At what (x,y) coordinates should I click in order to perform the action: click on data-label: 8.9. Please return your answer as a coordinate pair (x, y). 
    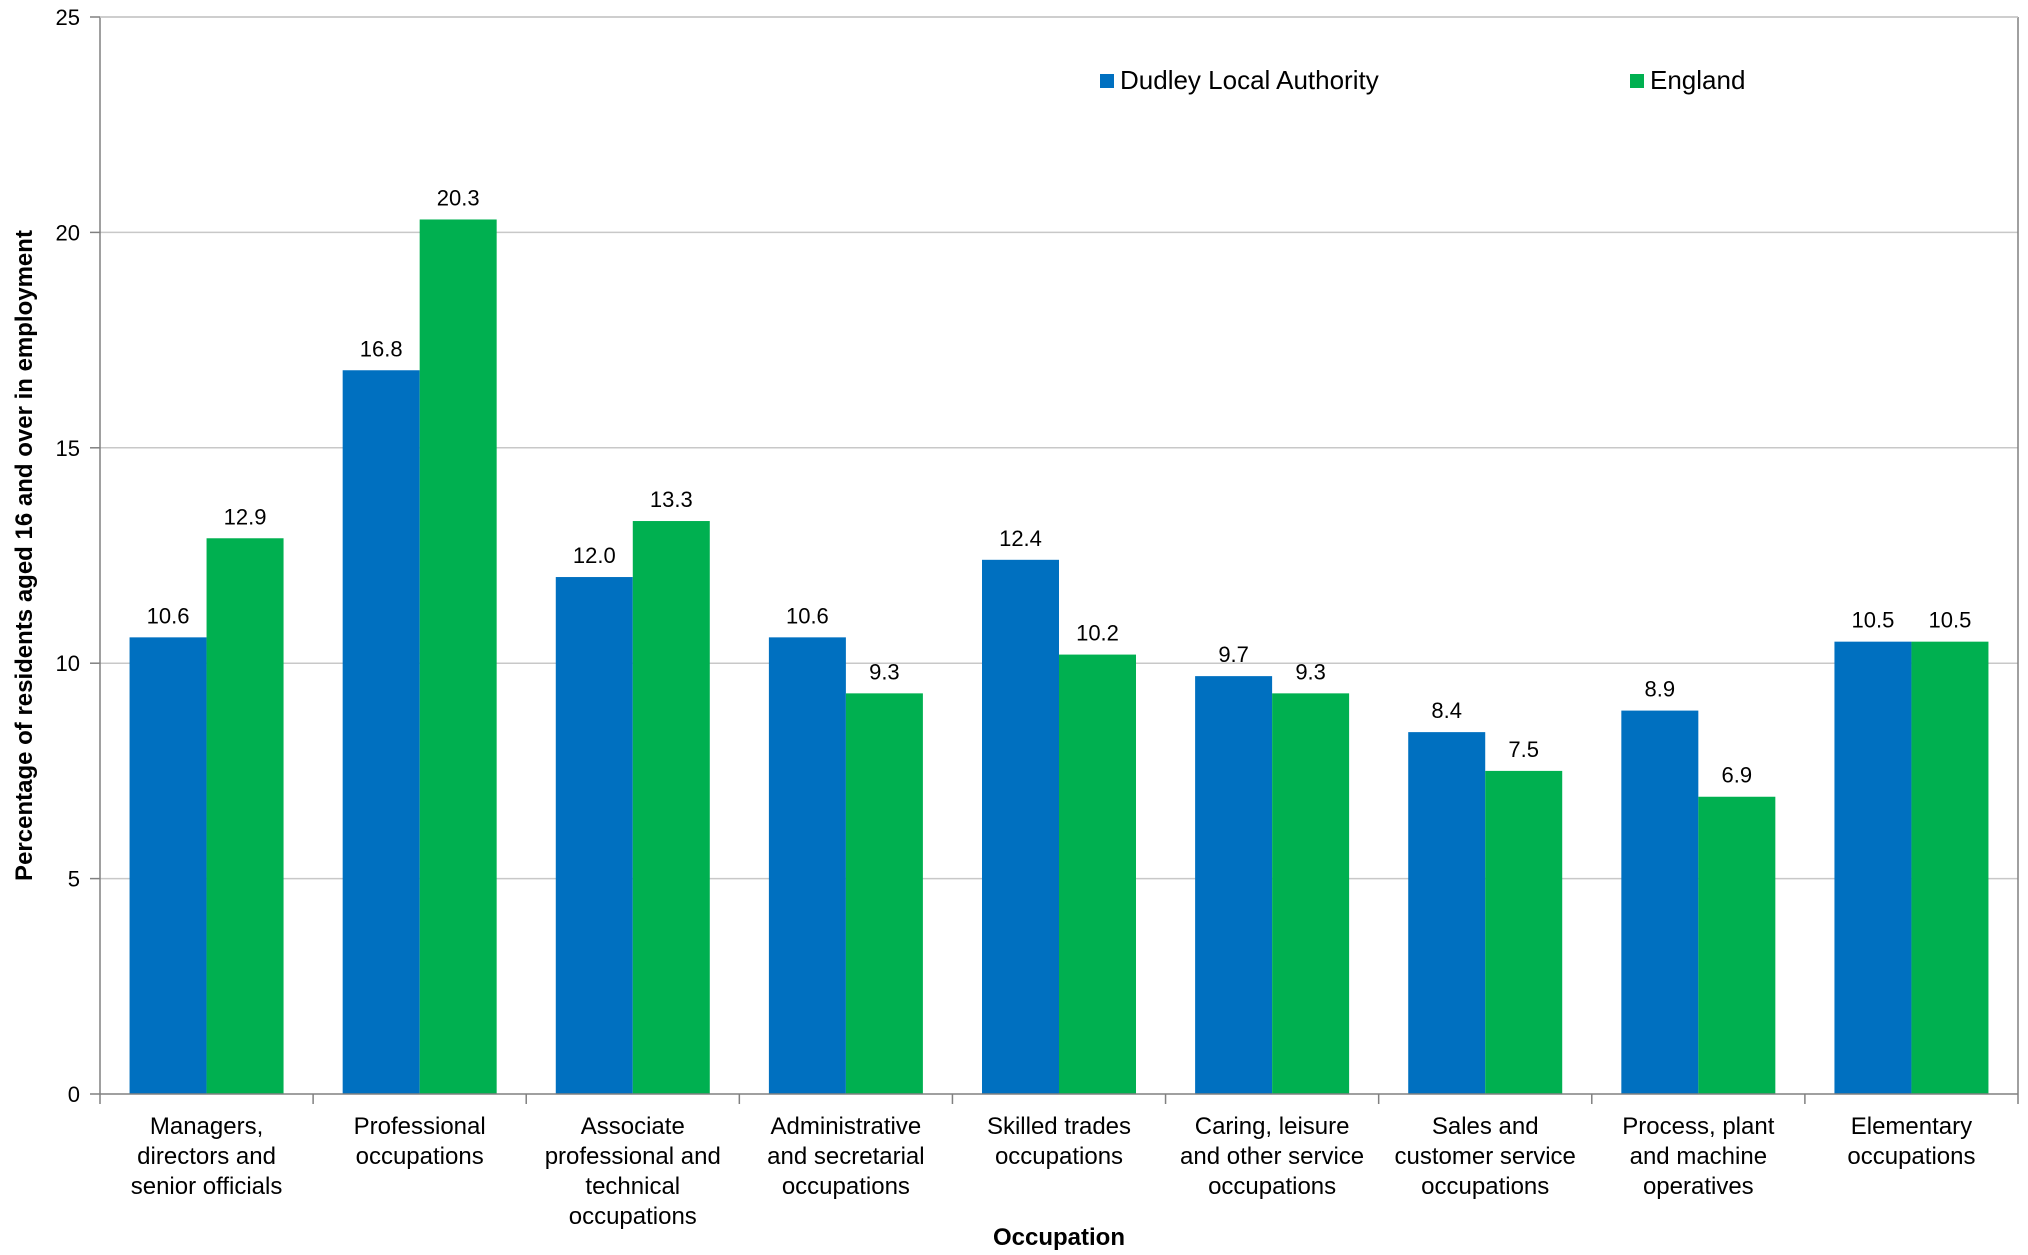
    Looking at the image, I should click on (1660, 689).